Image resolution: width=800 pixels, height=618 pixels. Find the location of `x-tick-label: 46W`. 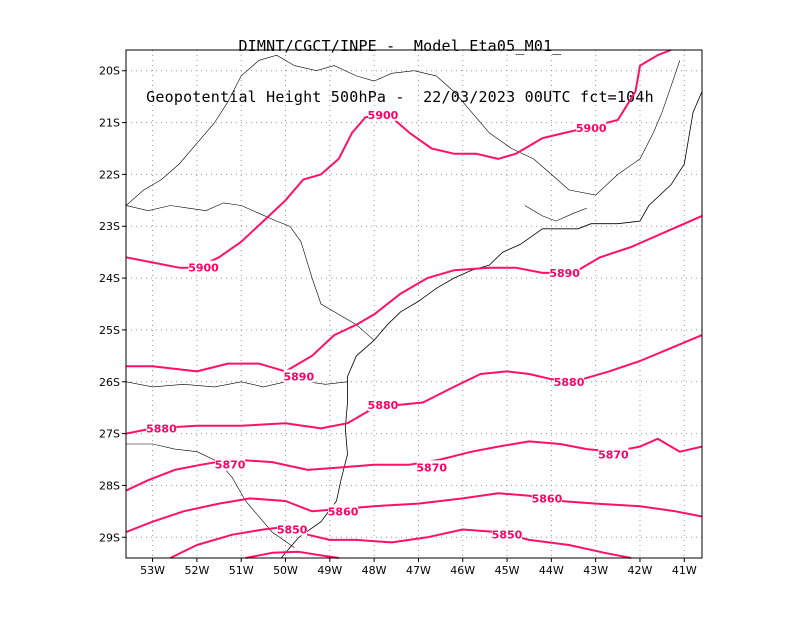

x-tick-label: 46W is located at coordinates (462, 570).